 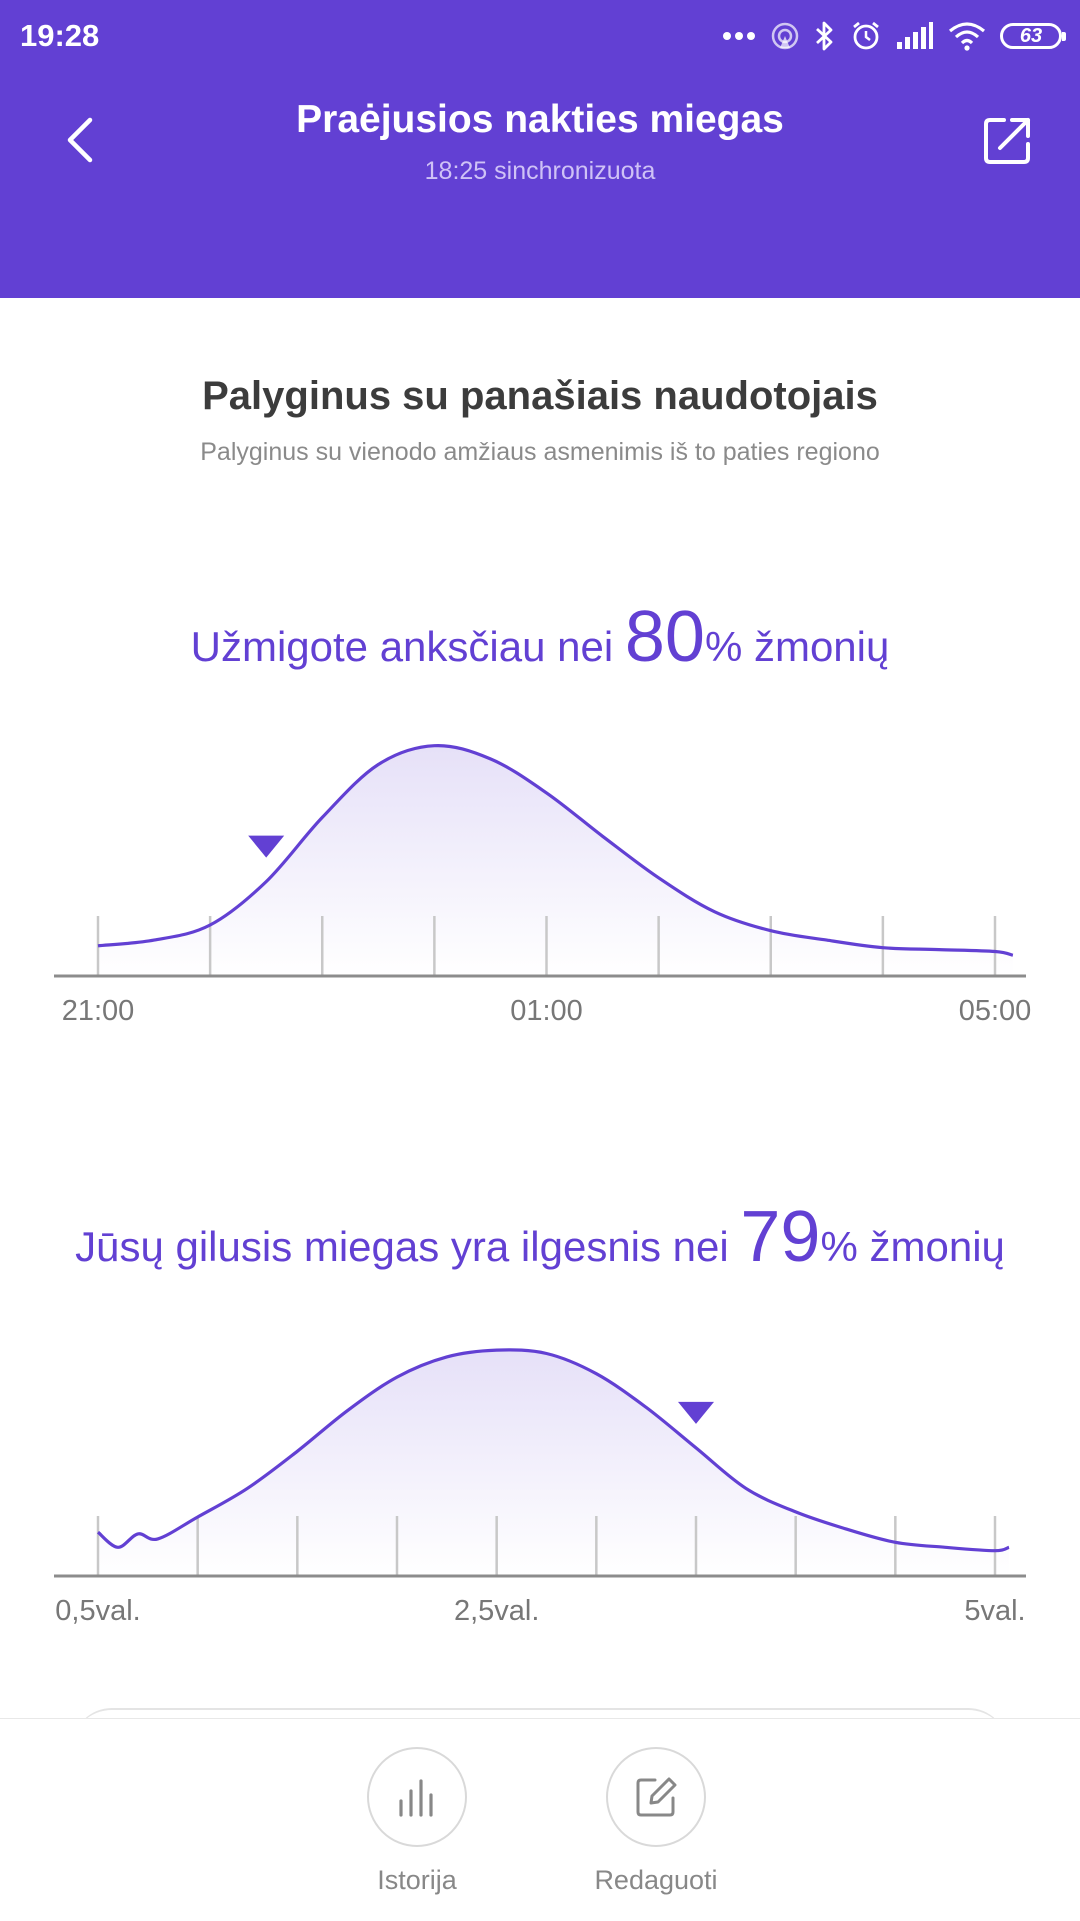 I want to click on comparison-1-headline: Užmigote anksčiau nei 80% žmonių, so click(x=540, y=637).